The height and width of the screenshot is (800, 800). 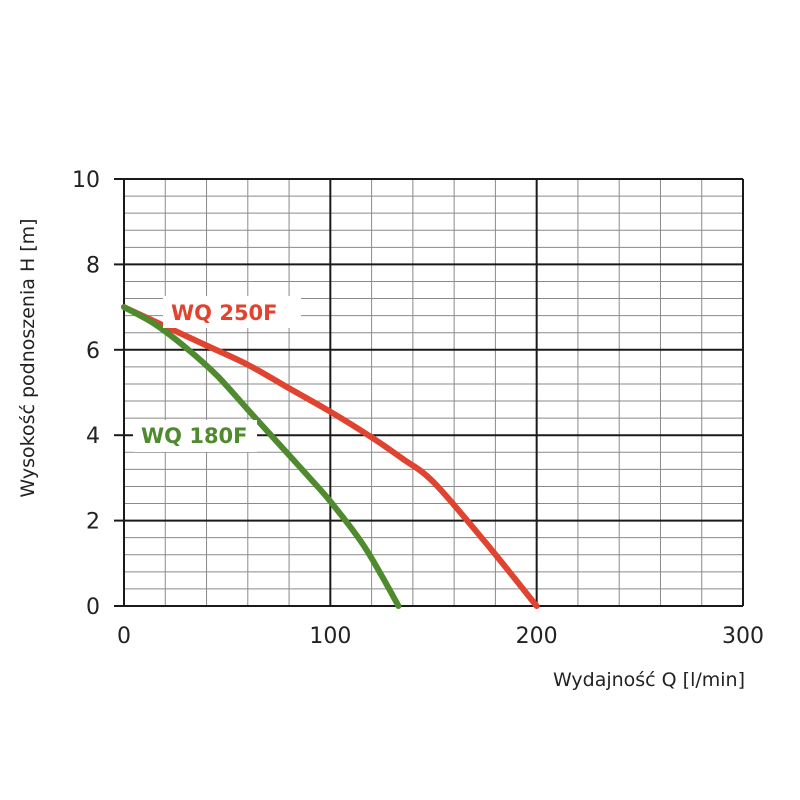 What do you see at coordinates (93, 607) in the screenshot?
I see `y-tick-label: 0` at bounding box center [93, 607].